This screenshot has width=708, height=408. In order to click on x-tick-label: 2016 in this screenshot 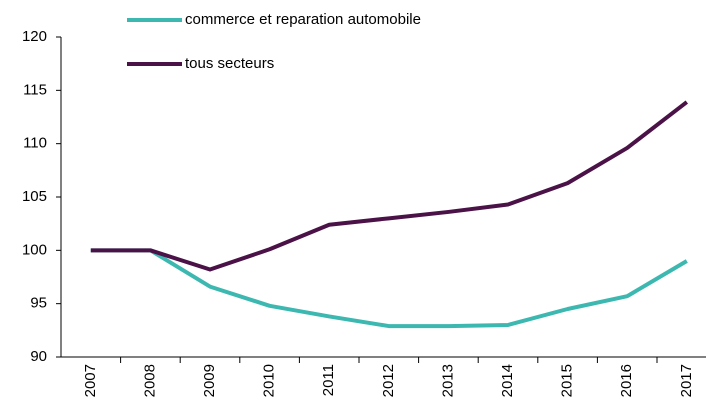, I will do `click(626, 380)`.